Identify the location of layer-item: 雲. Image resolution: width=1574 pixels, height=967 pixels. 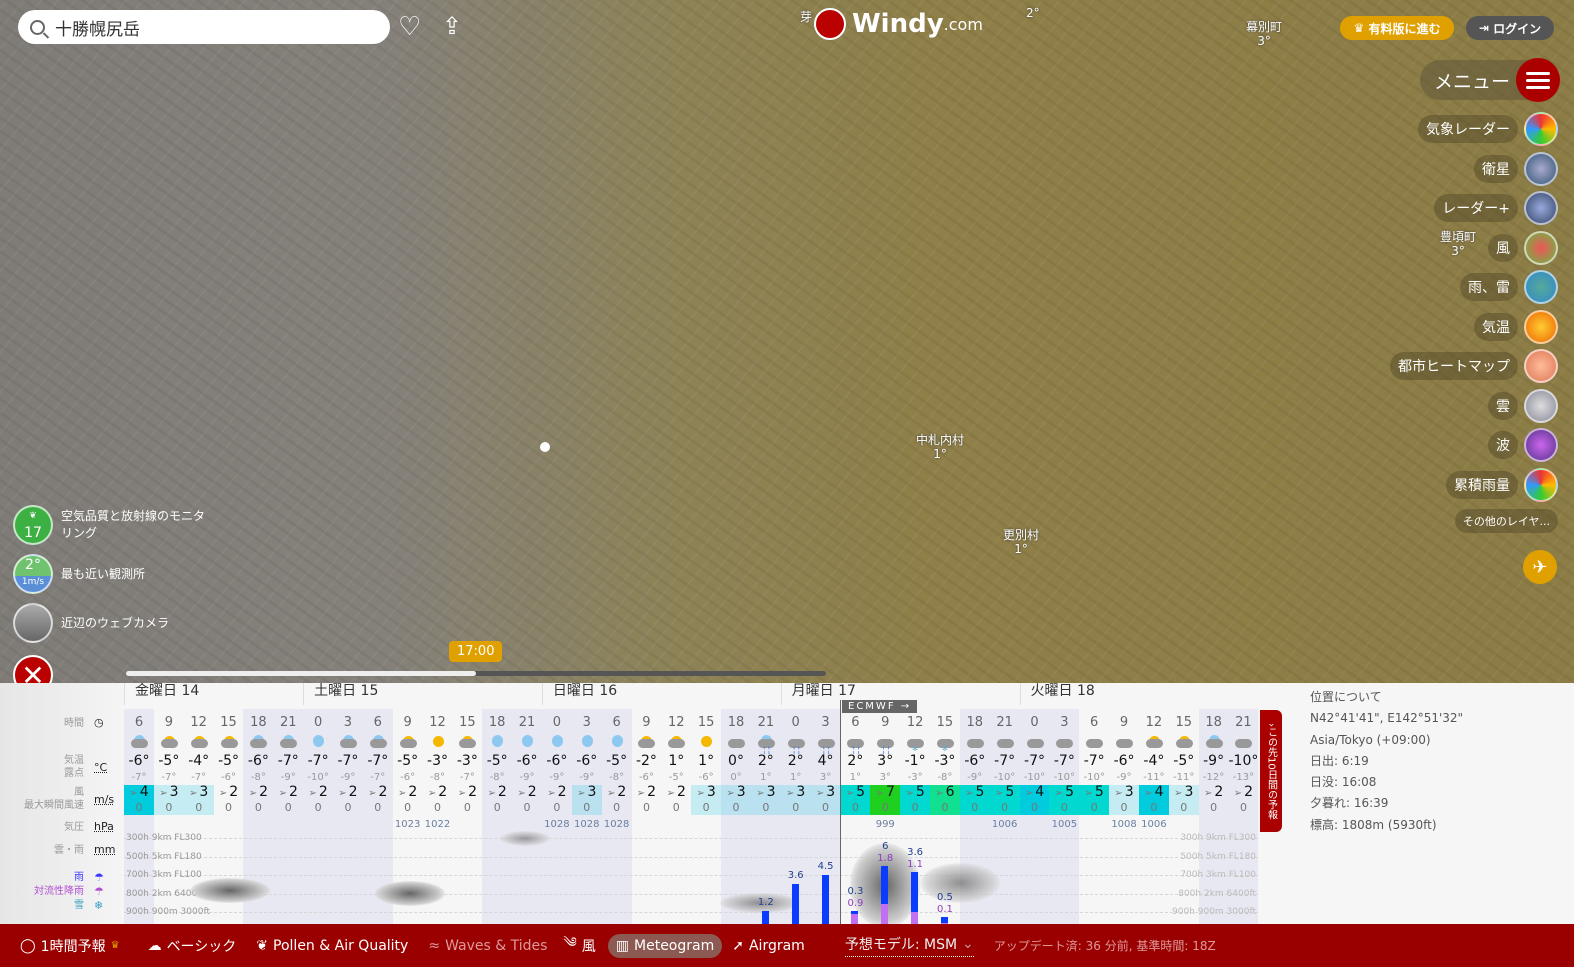
(1523, 405).